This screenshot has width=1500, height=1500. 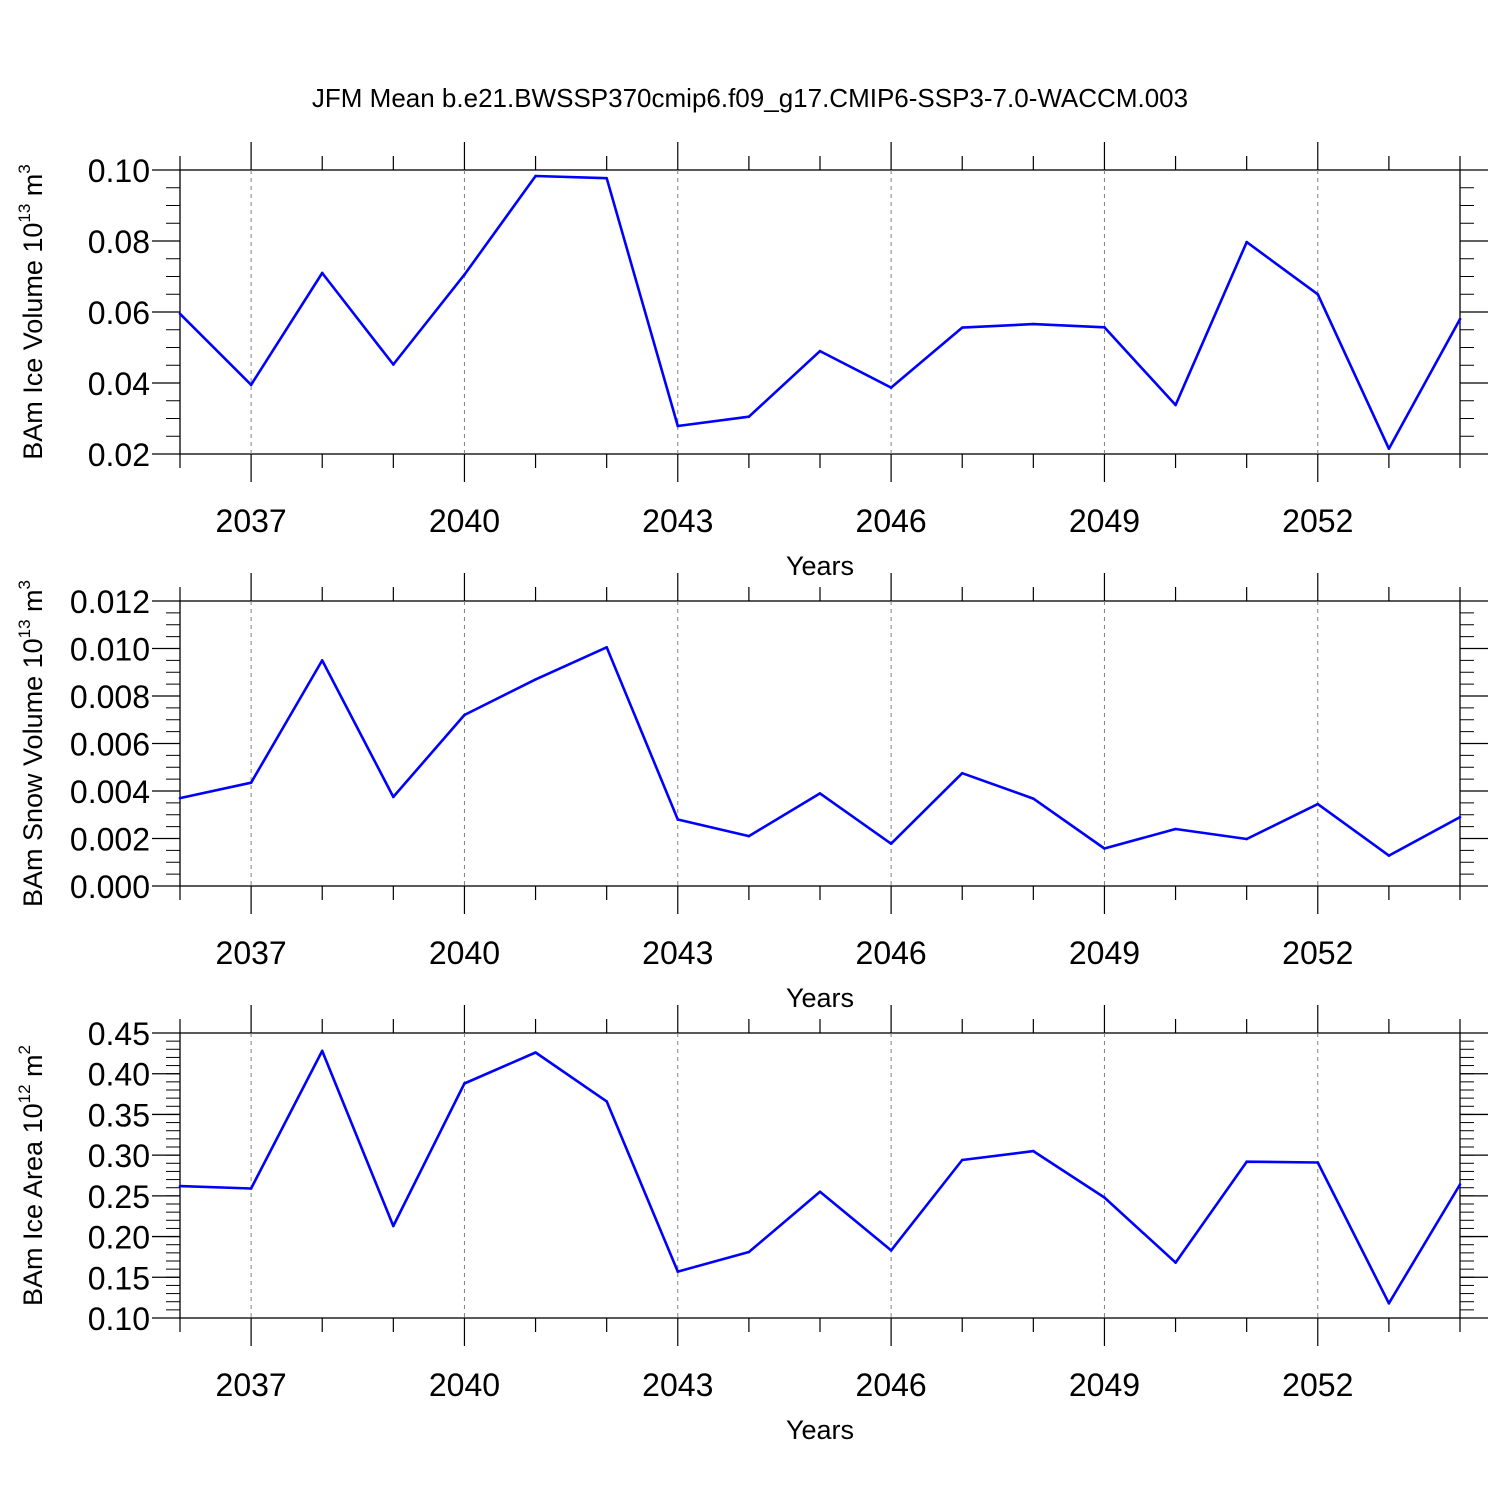 I want to click on y-axis-title-text: BAm Ice Volume 10, so click(x=33, y=341).